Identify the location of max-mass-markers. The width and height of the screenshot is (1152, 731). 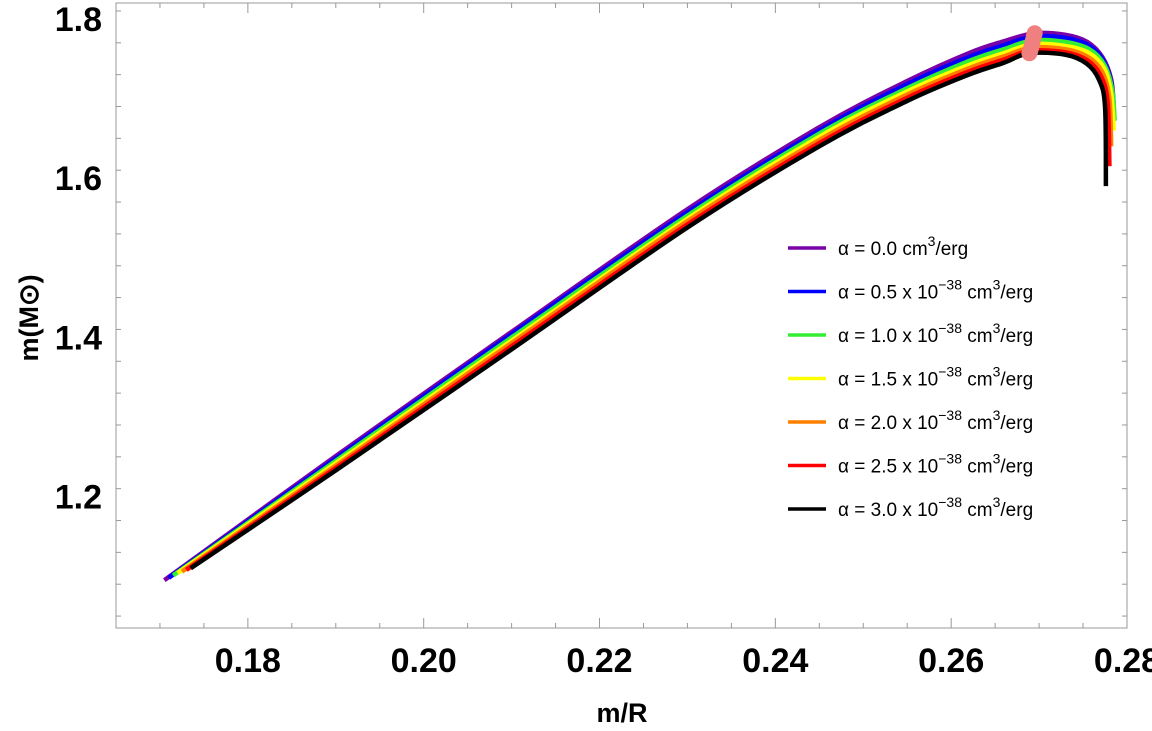
(1032, 43).